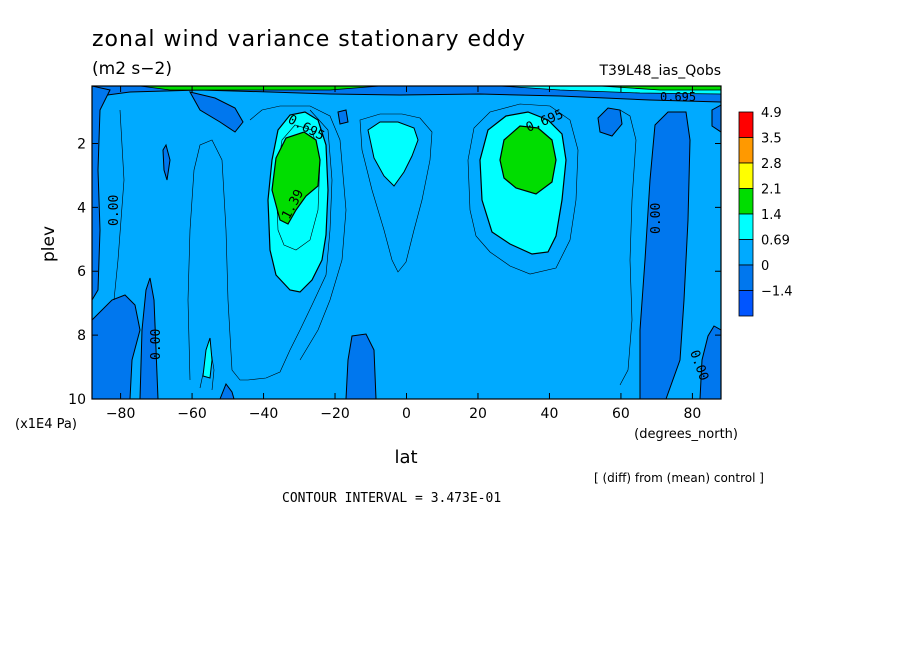 Image resolution: width=904 pixels, height=654 pixels. Describe the element at coordinates (678, 97) in the screenshot. I see `contour-label: 0.695` at that location.